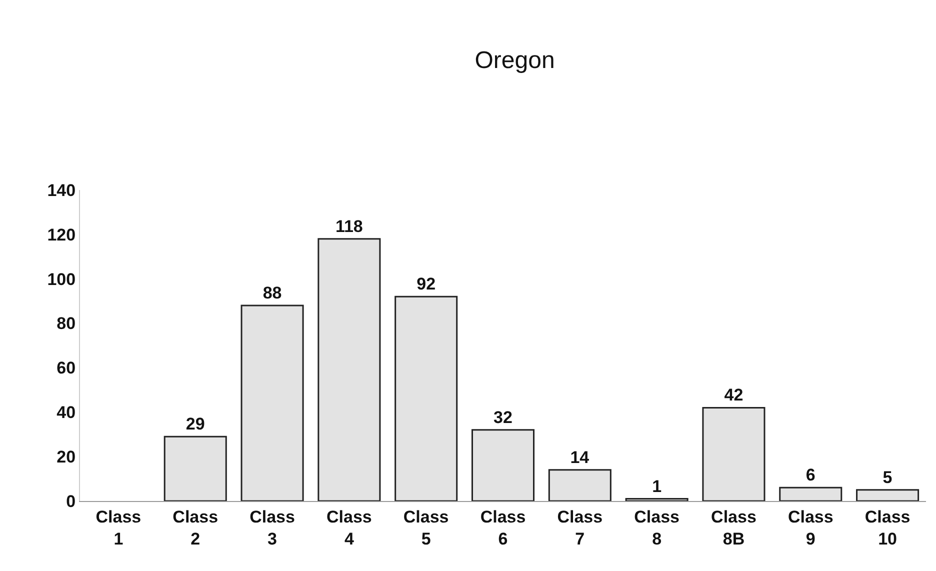 The width and height of the screenshot is (936, 571). What do you see at coordinates (887, 477) in the screenshot?
I see `data-label: 5` at bounding box center [887, 477].